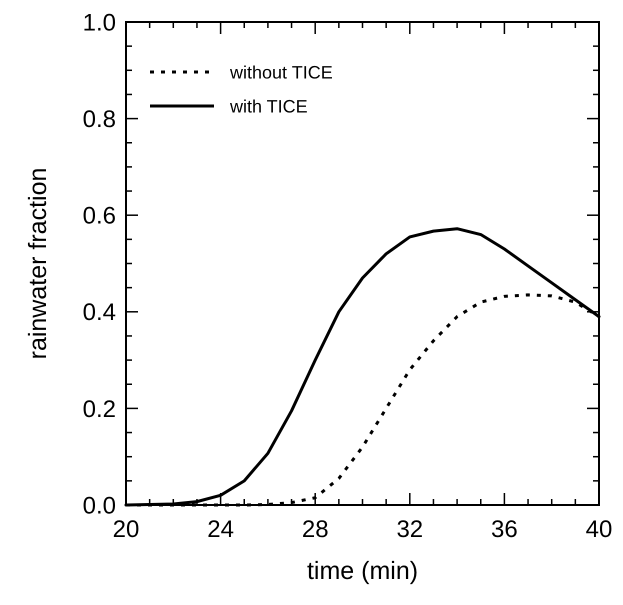 Image resolution: width=623 pixels, height=605 pixels. Describe the element at coordinates (281, 72) in the screenshot. I see `legend-label: without TICE` at that location.